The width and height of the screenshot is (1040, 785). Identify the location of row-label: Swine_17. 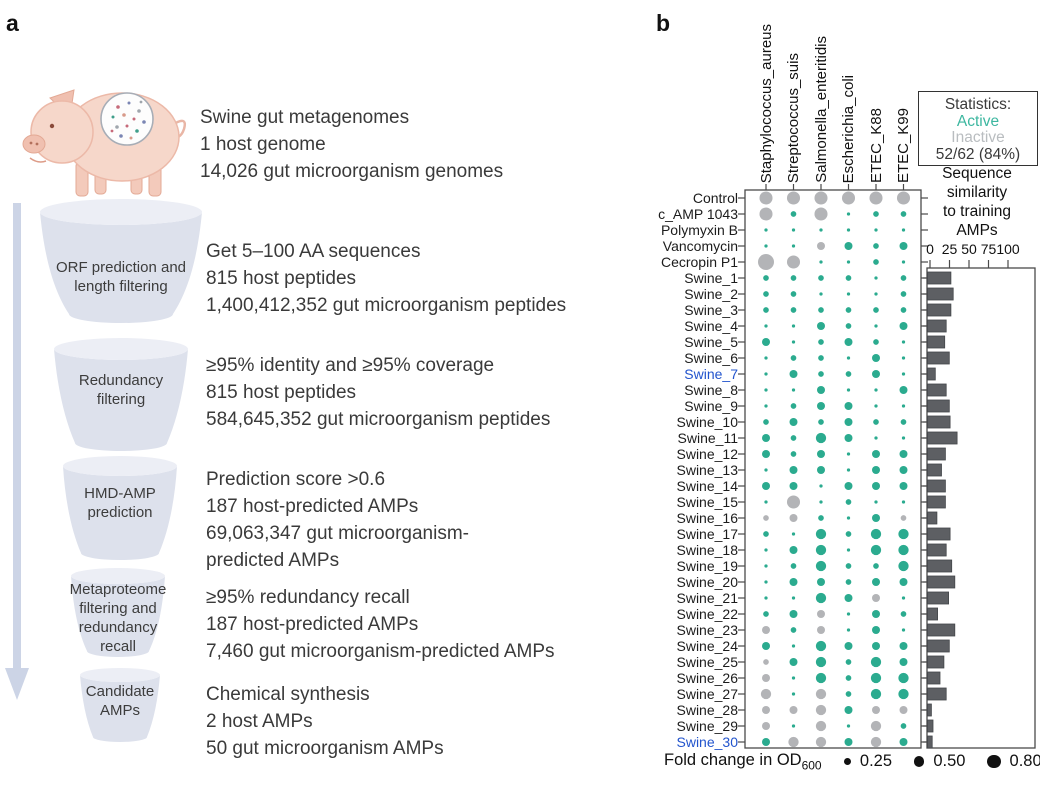
(707, 534).